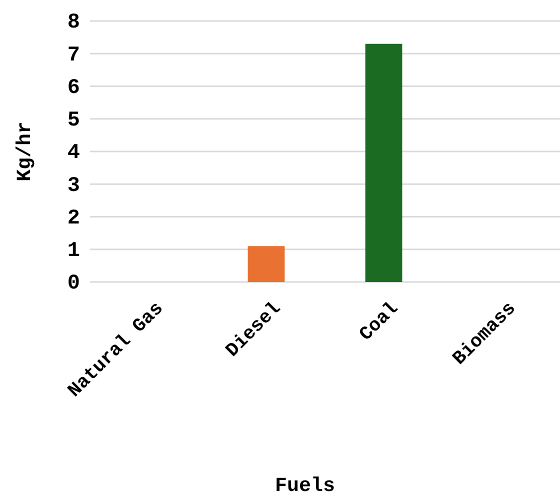 The image size is (560, 498). What do you see at coordinates (73, 88) in the screenshot?
I see `y-tick-label: 6` at bounding box center [73, 88].